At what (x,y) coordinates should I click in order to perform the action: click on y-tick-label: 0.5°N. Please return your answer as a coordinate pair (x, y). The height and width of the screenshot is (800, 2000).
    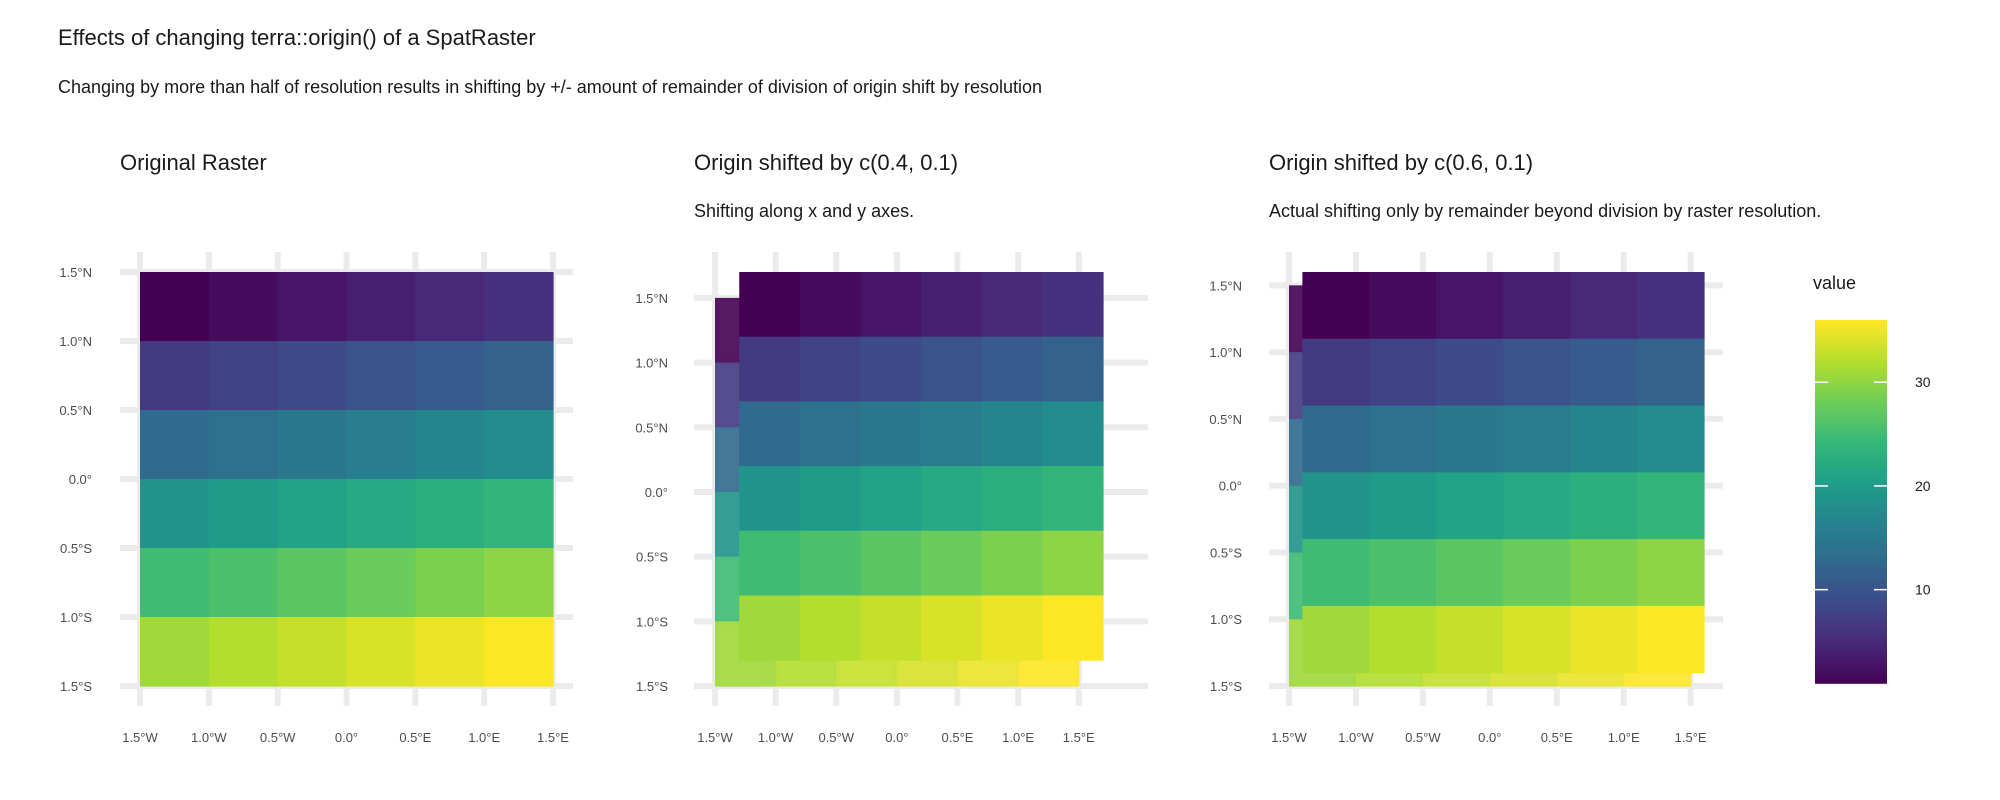
    Looking at the image, I should click on (651, 427).